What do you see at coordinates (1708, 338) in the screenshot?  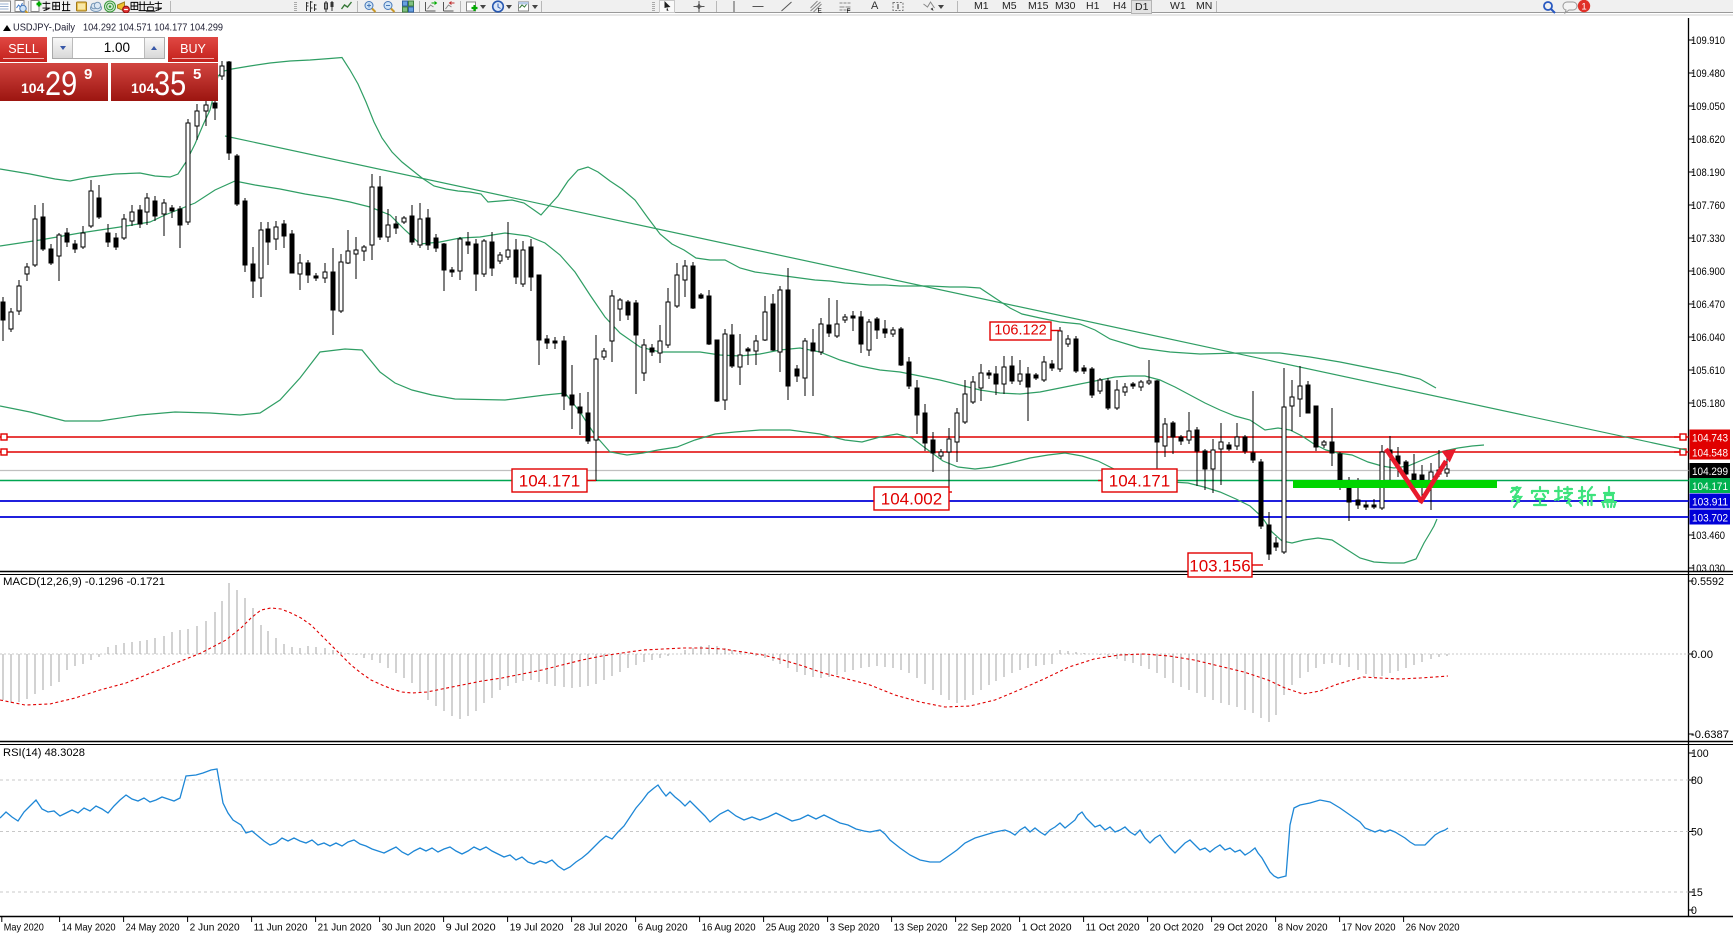 I see `svg-text: 106.040` at bounding box center [1708, 338].